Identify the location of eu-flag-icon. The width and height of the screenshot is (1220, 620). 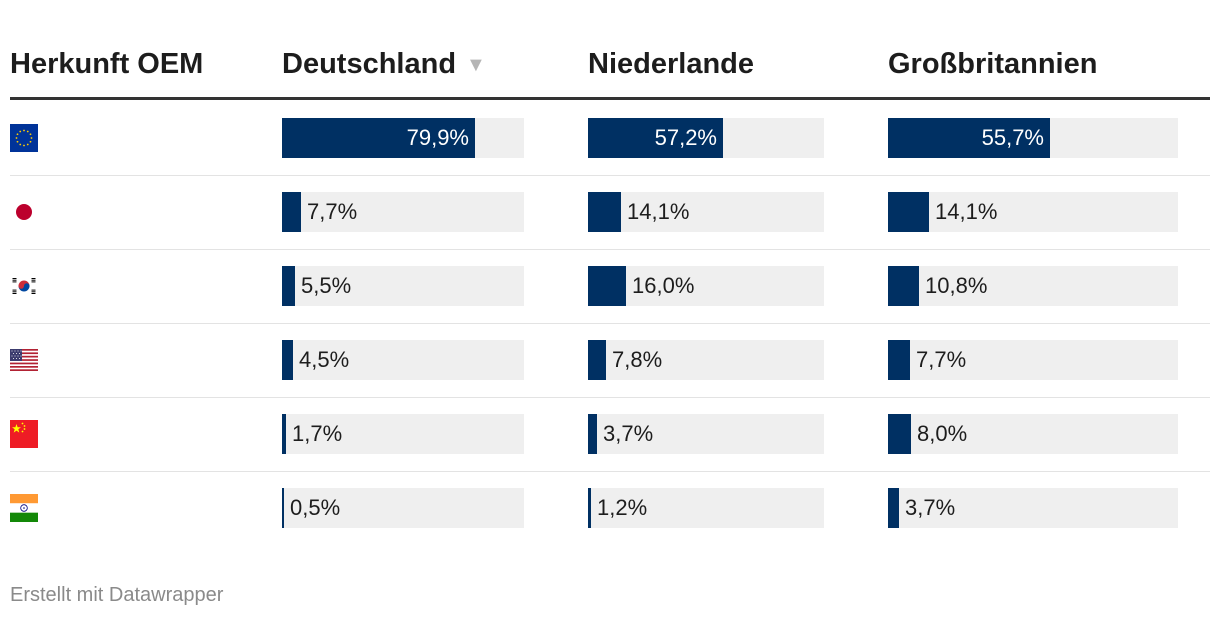
(24, 138).